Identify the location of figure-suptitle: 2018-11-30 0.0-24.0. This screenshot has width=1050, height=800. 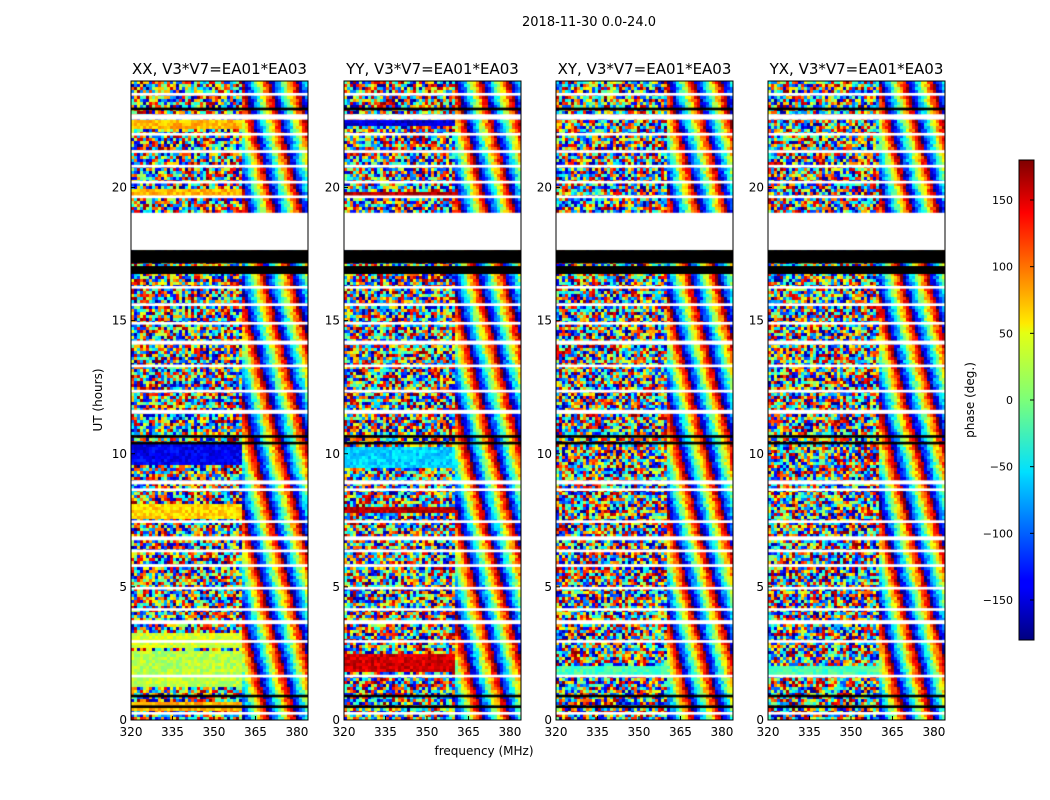
(589, 22).